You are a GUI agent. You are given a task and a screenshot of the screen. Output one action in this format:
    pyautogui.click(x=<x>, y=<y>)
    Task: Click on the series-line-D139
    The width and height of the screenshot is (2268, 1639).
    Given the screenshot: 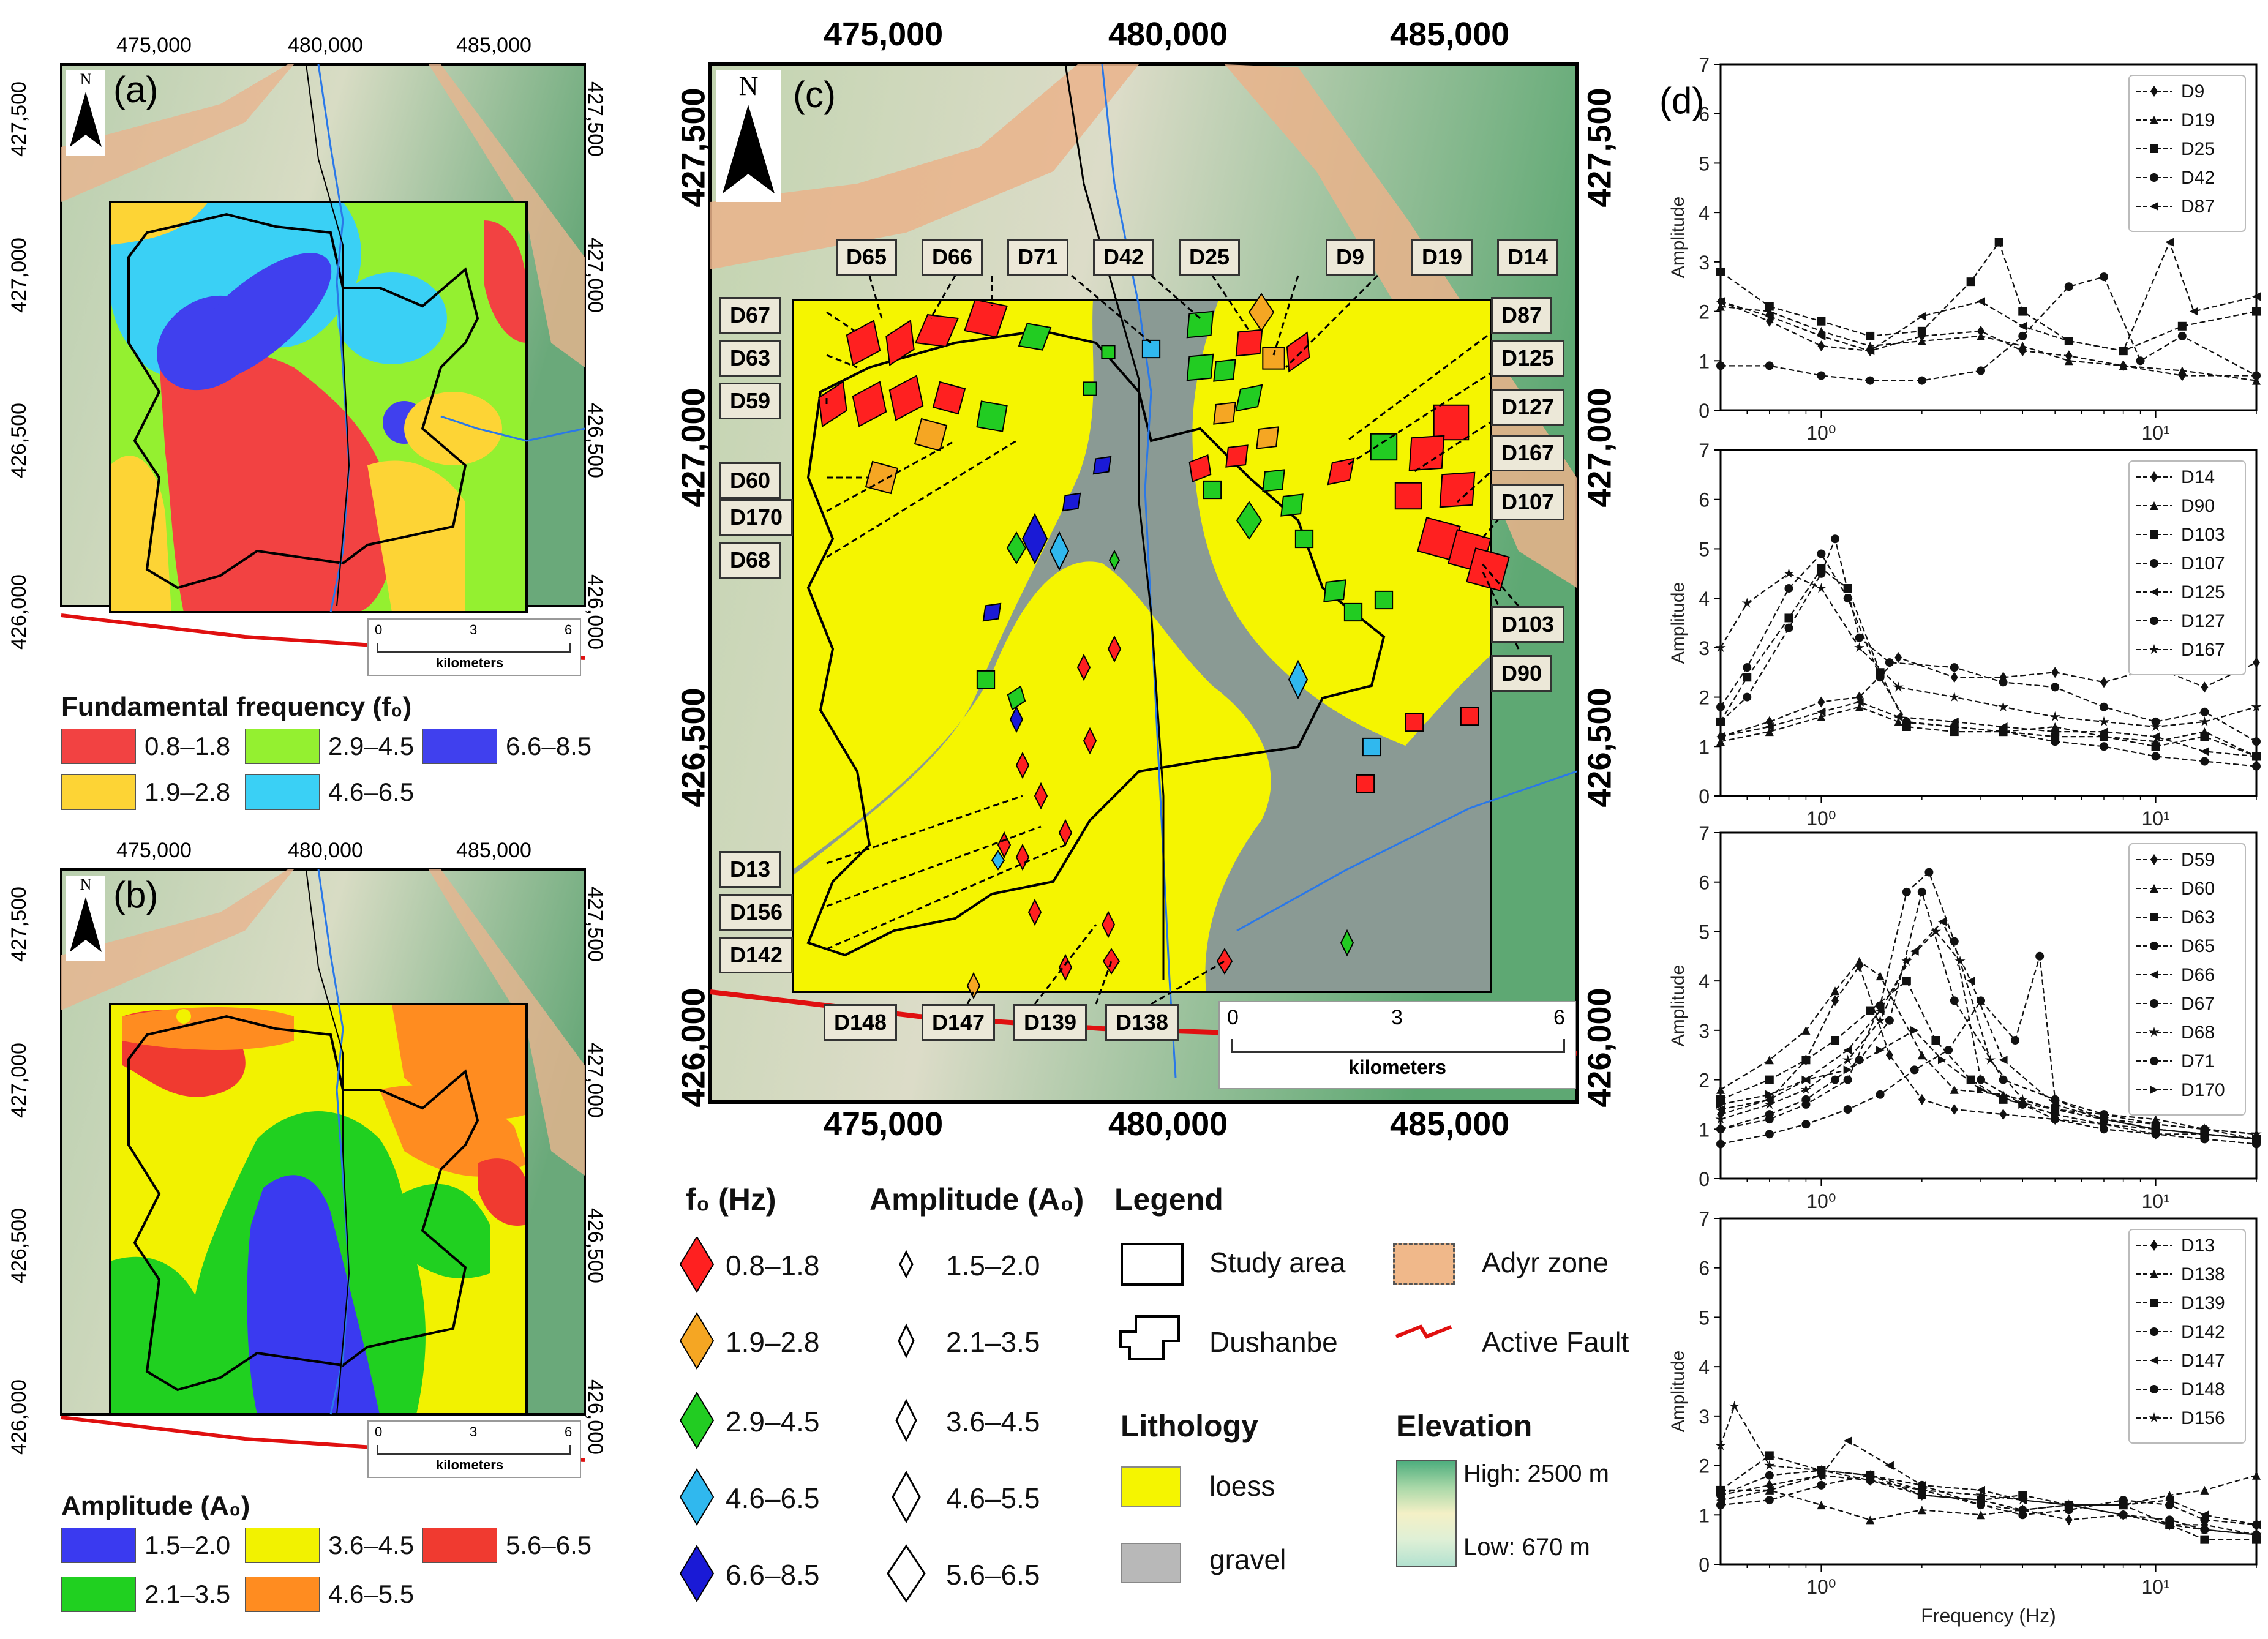 What is the action you would take?
    pyautogui.click(x=1988, y=1497)
    